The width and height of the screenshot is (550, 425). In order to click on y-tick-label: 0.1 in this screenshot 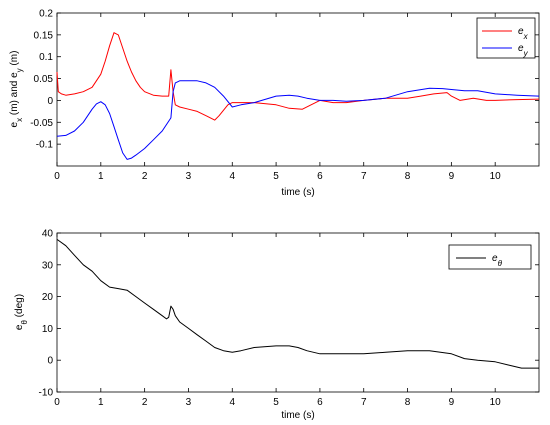, I will do `click(46, 57)`.